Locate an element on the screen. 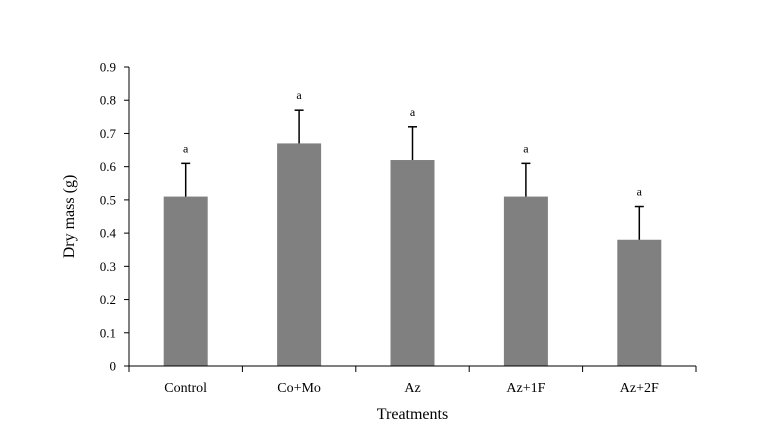 This screenshot has width=766, height=434. y-tick-label: 0.3 is located at coordinates (108, 266).